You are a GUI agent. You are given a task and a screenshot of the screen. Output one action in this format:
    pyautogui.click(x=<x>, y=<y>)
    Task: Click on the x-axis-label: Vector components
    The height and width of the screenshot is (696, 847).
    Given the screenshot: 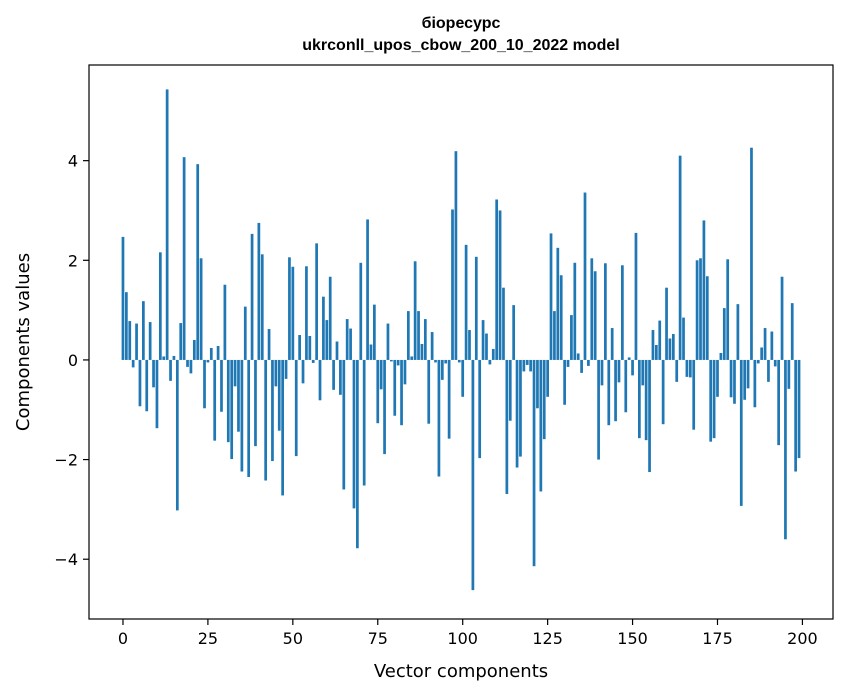 What is the action you would take?
    pyautogui.click(x=461, y=671)
    